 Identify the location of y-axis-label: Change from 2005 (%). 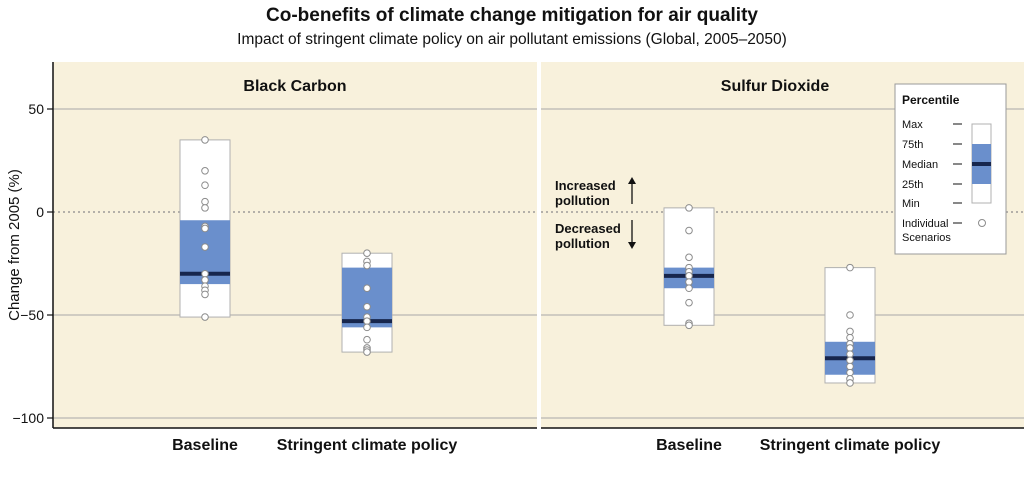
(14, 245).